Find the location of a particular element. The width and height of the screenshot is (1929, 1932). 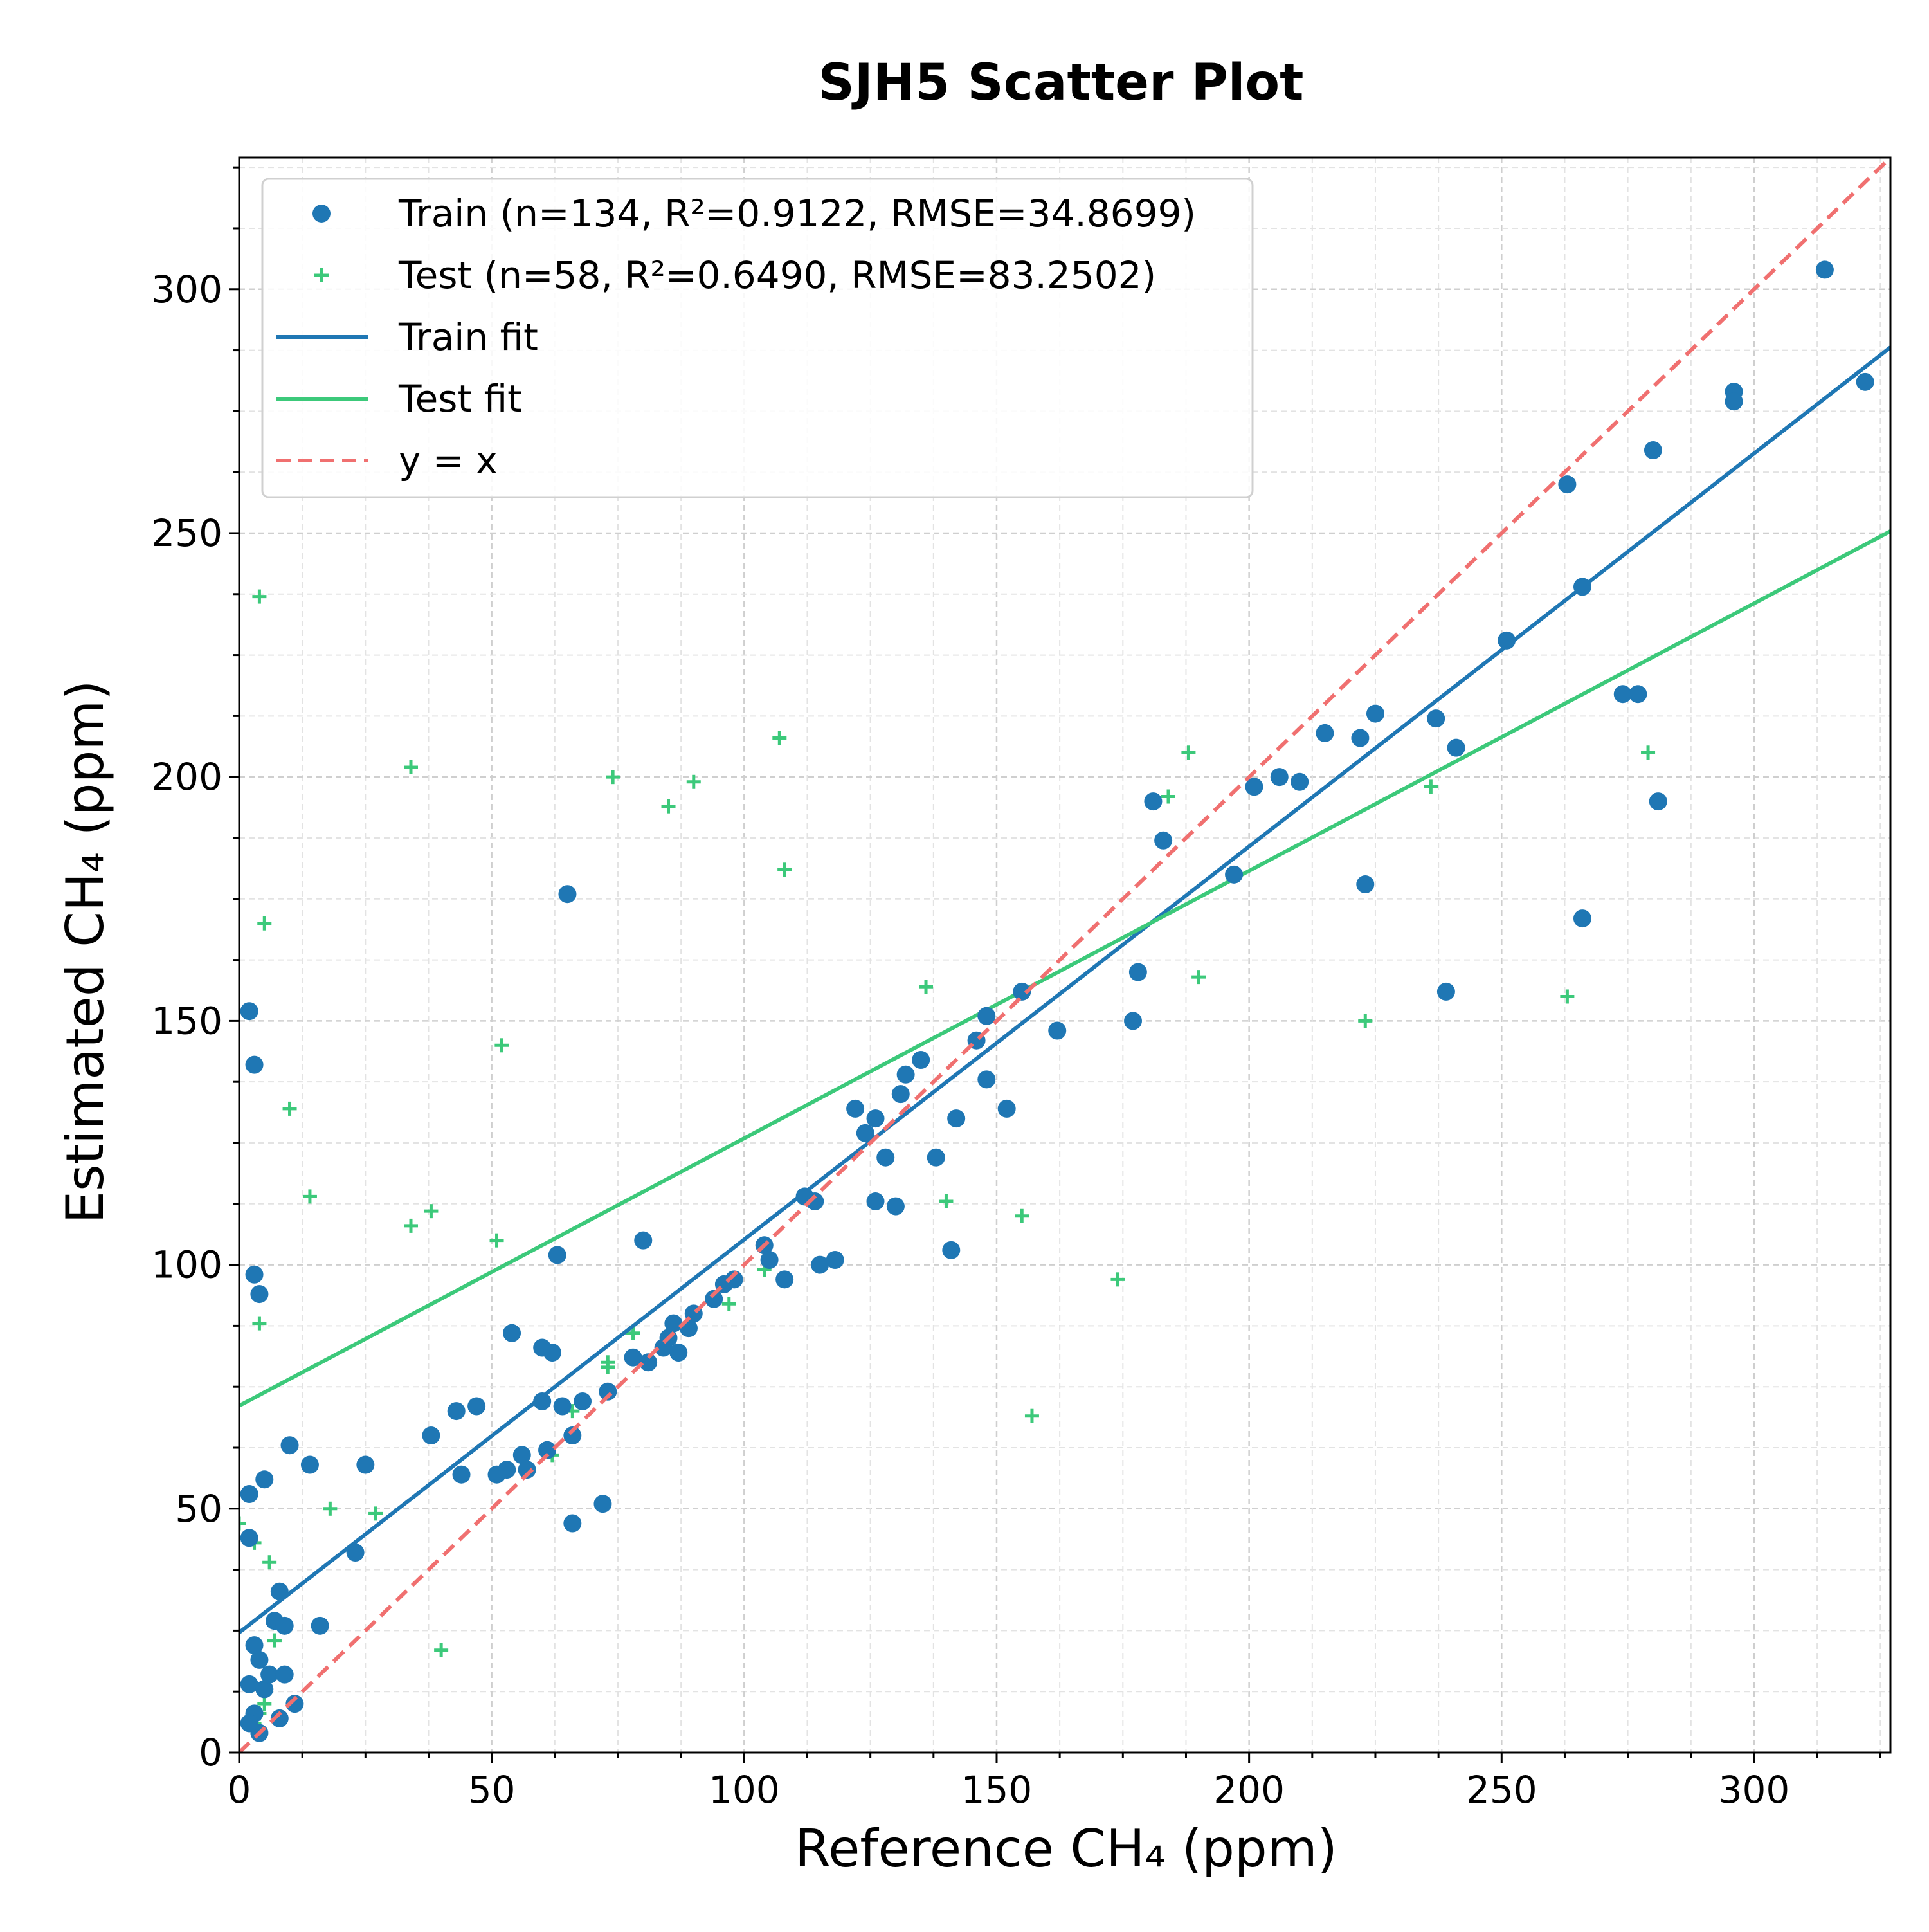

x-tick-label: 100 is located at coordinates (744, 1790).